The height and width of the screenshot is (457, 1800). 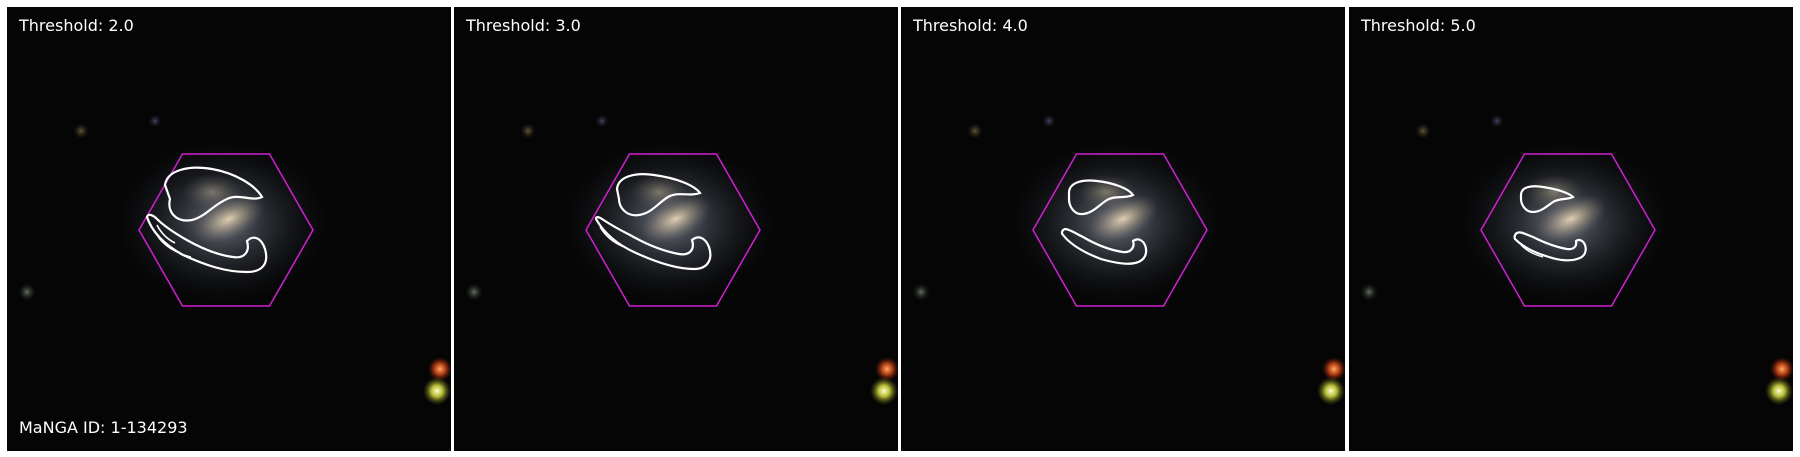 I want to click on threshold-label: Threshold: 5.0, so click(x=1418, y=25).